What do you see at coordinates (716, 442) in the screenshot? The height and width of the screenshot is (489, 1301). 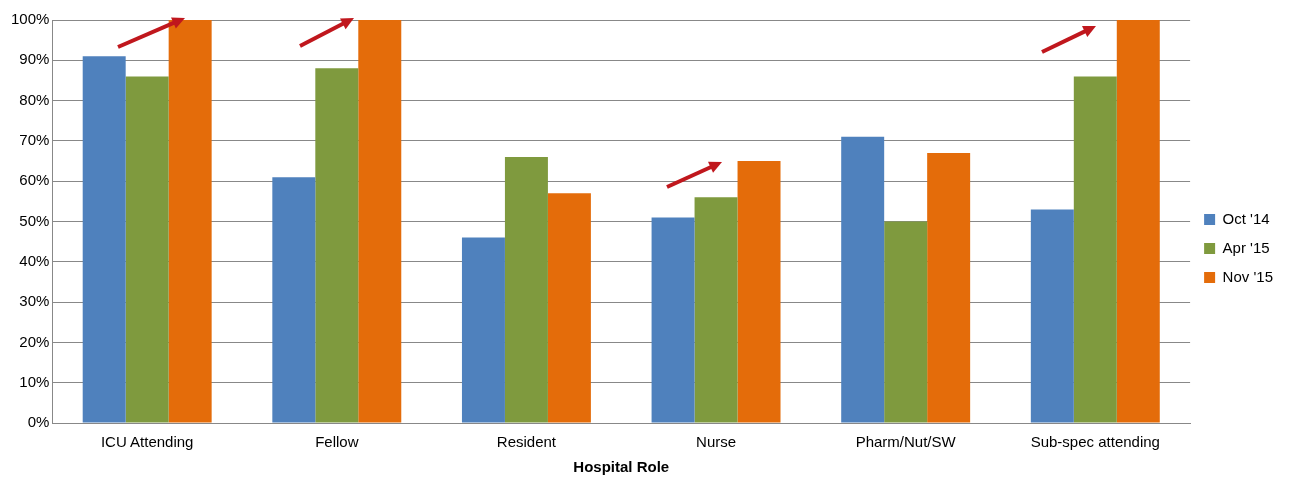 I see `x-tick-label: Nurse` at bounding box center [716, 442].